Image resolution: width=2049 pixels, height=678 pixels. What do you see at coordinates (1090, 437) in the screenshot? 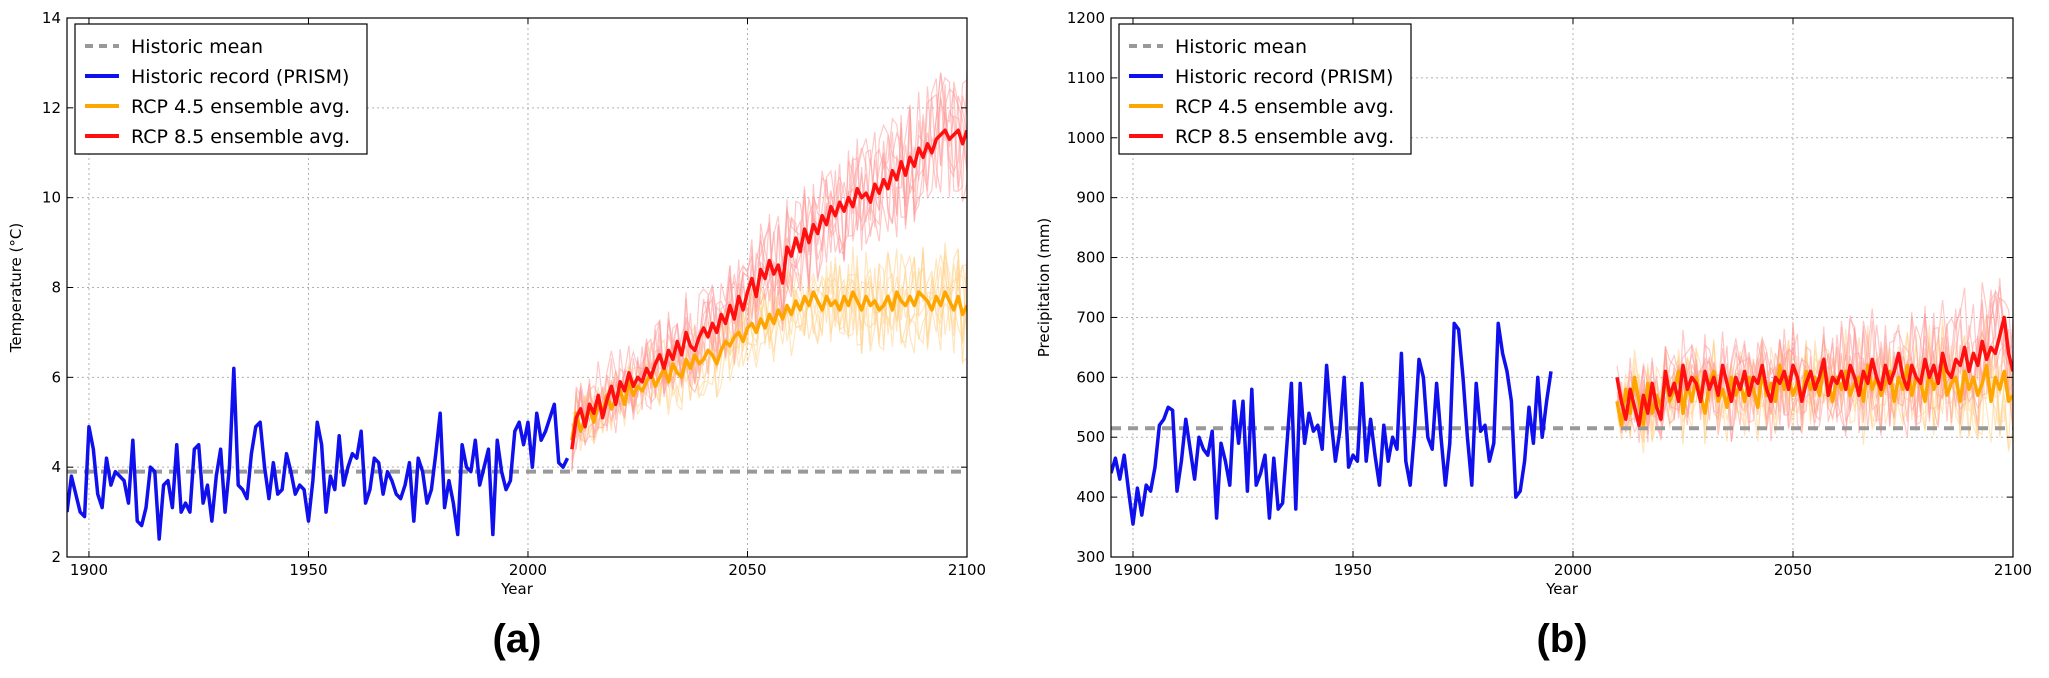
I see `y-tick-label: 500` at bounding box center [1090, 437].